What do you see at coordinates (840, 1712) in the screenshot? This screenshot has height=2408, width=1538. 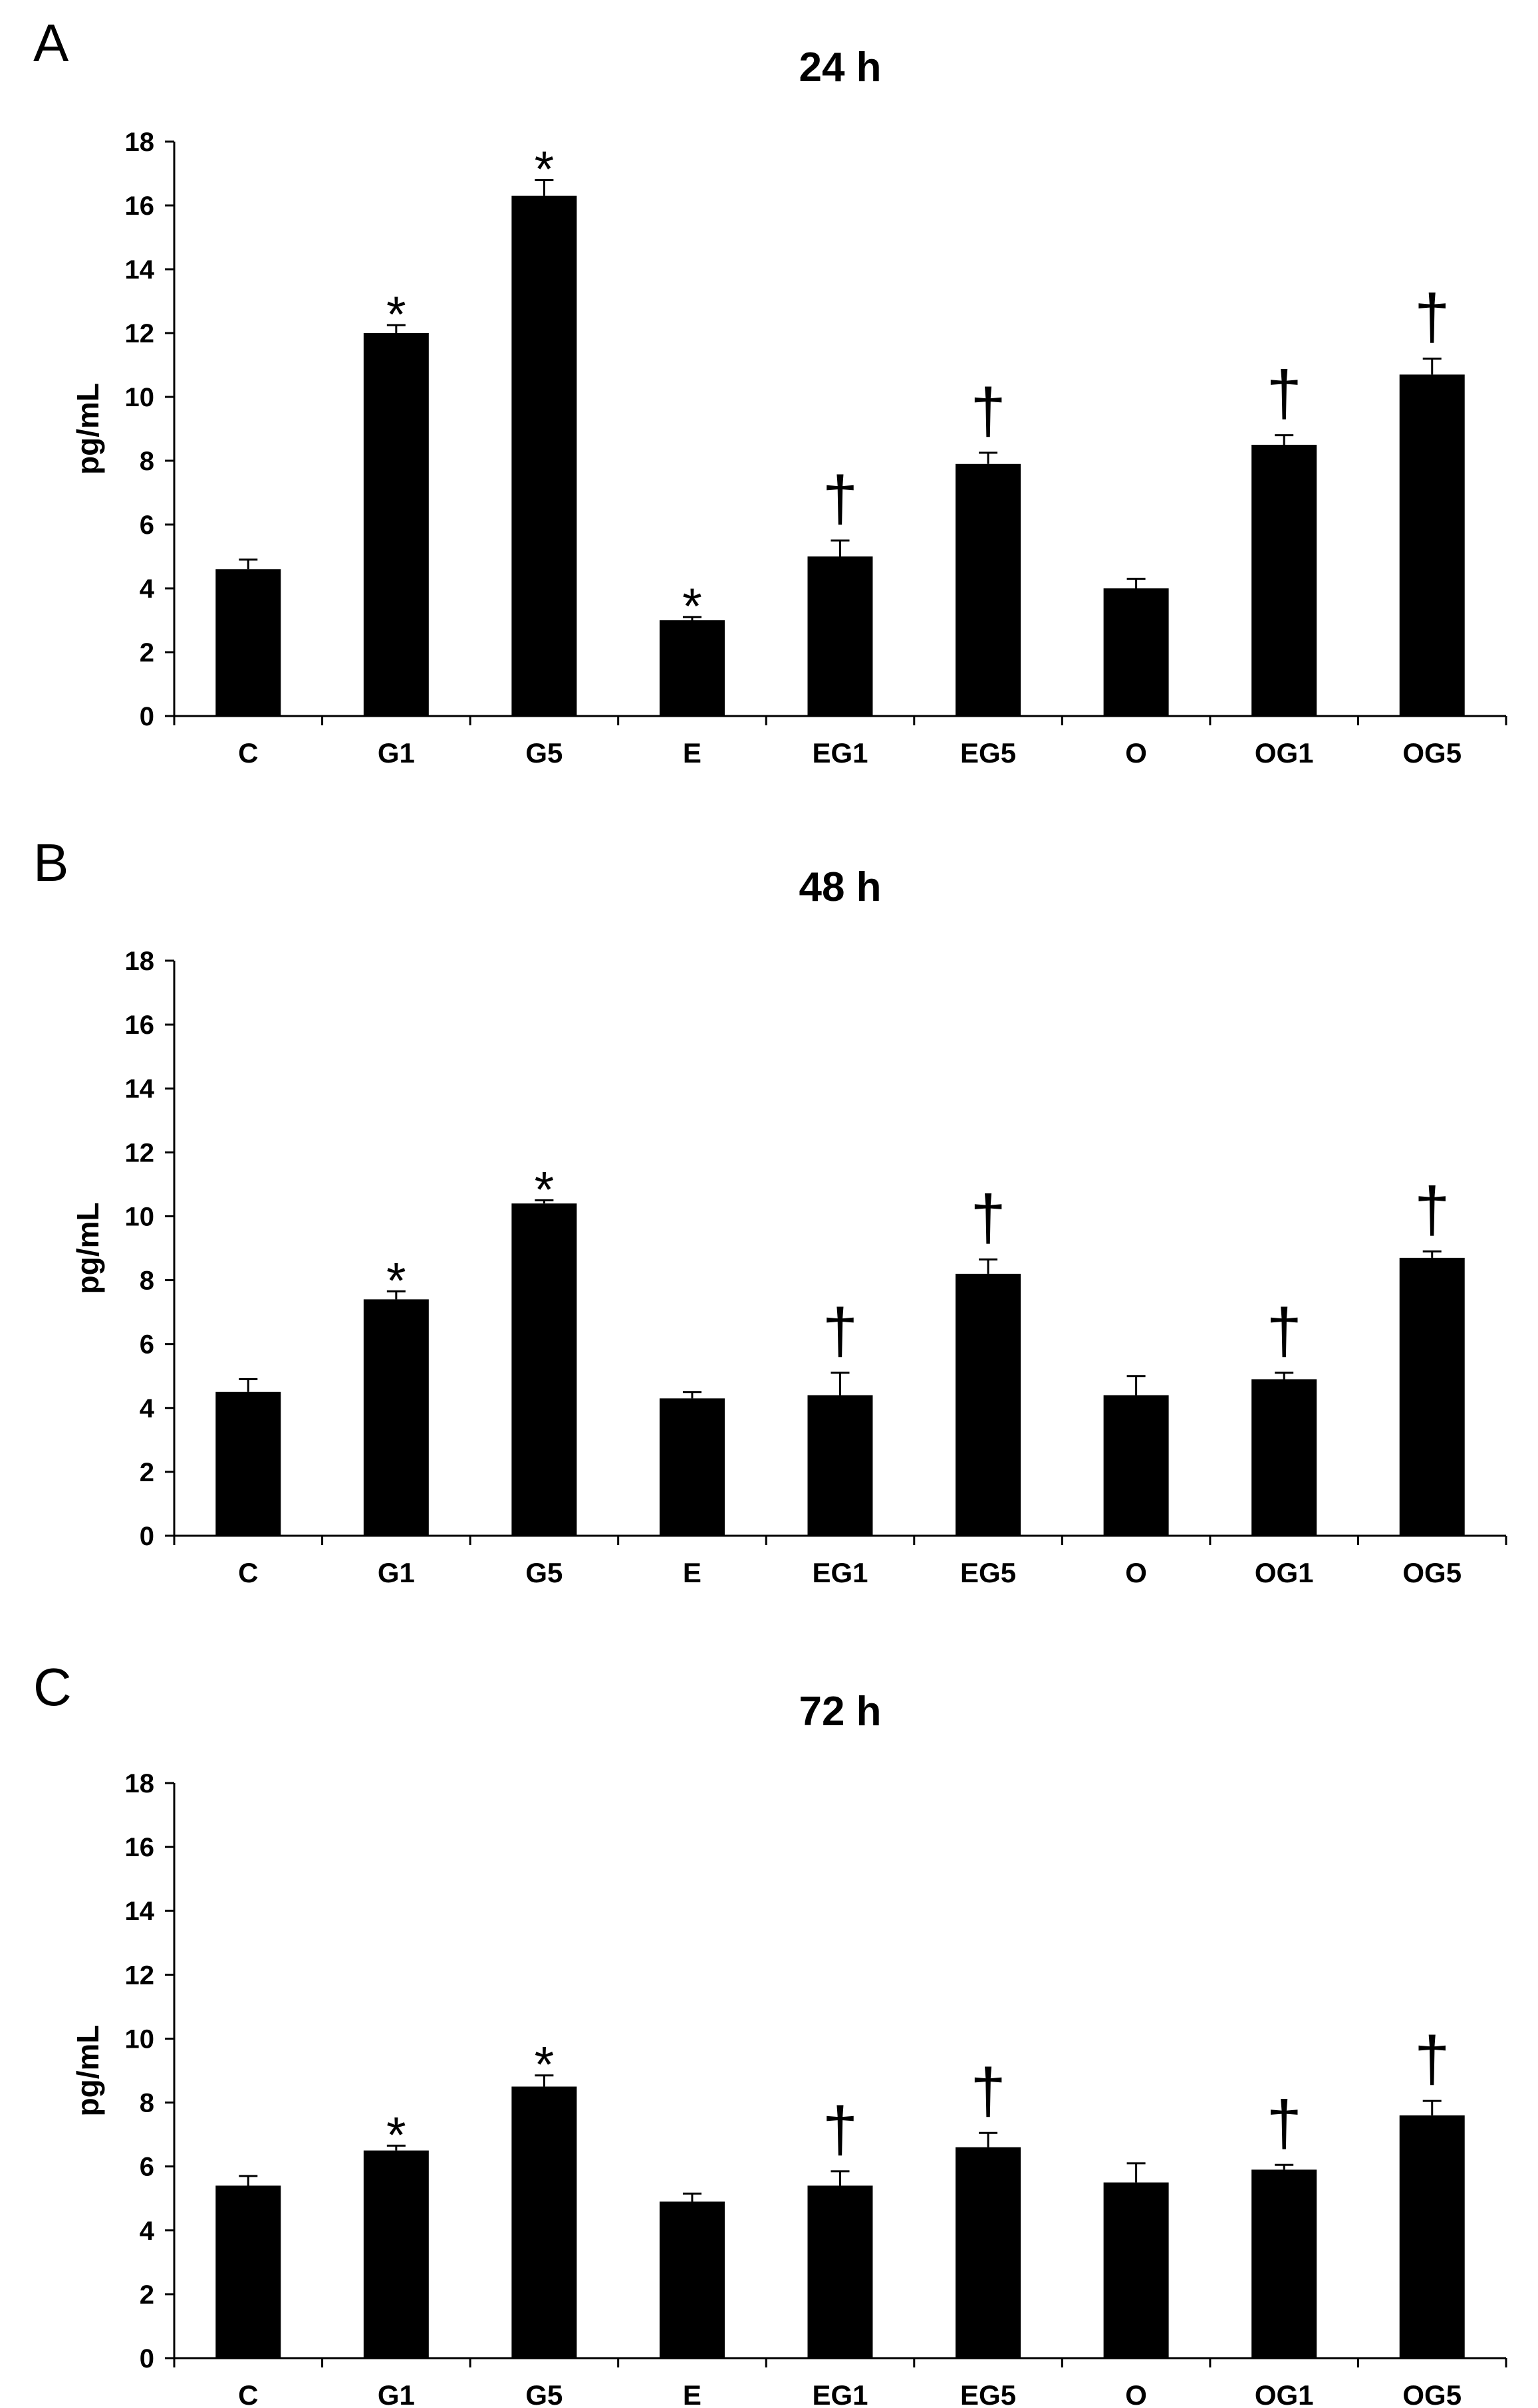 I see `chart-title: 72 h` at bounding box center [840, 1712].